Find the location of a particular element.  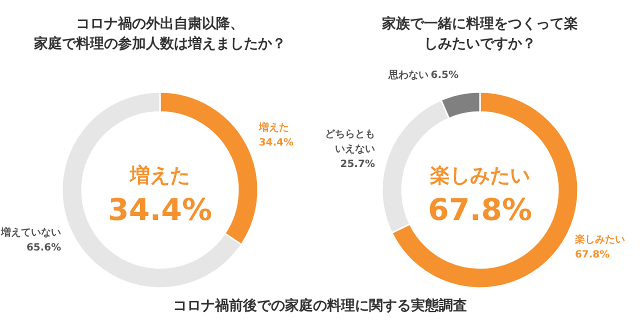

data-label: 25.7% is located at coordinates (357, 164).